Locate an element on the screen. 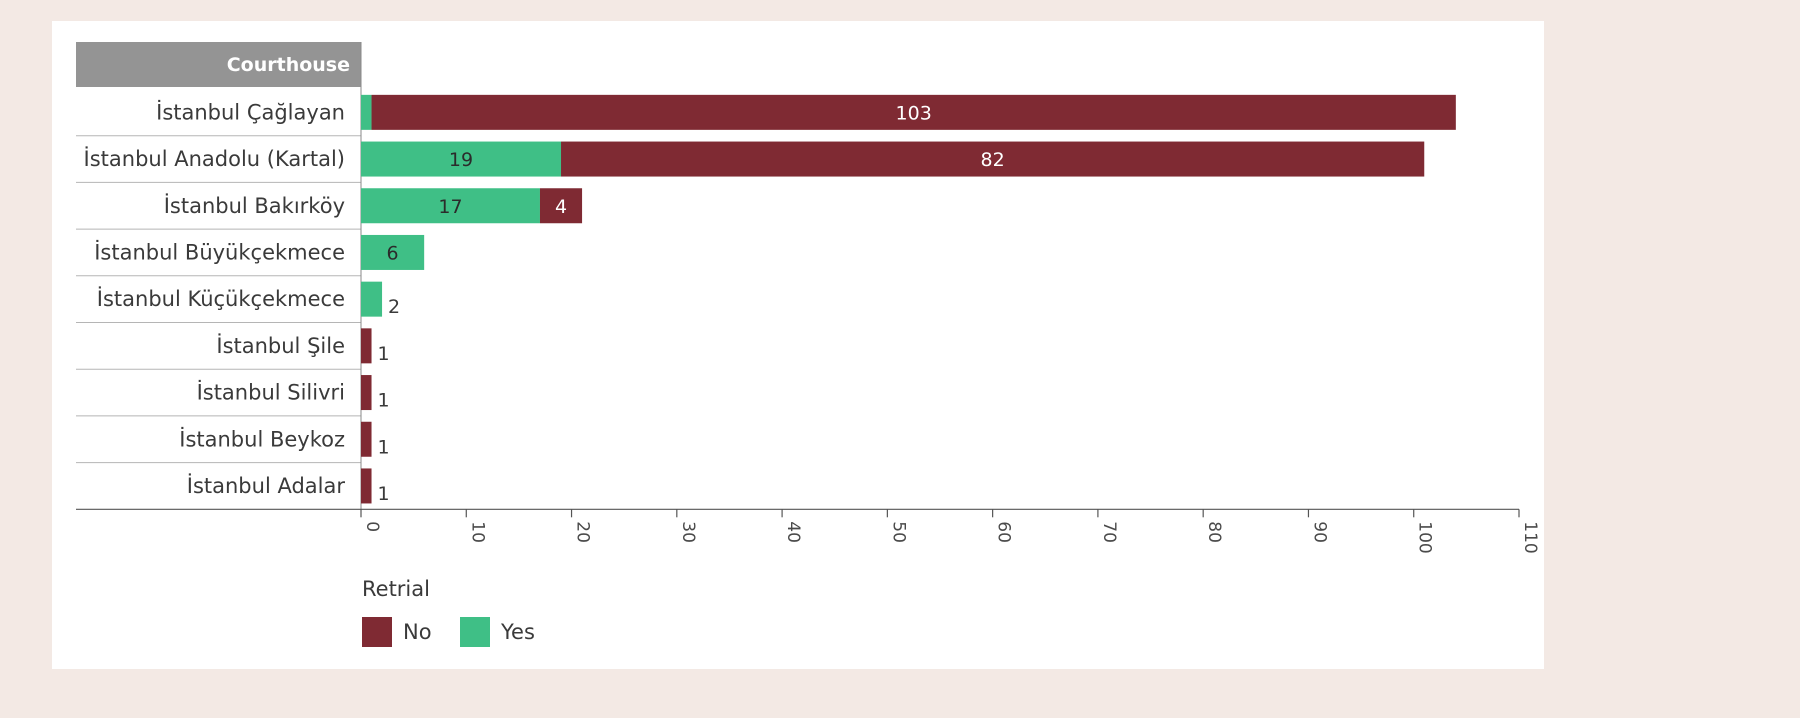  x-tick-label: 20 is located at coordinates (583, 532).